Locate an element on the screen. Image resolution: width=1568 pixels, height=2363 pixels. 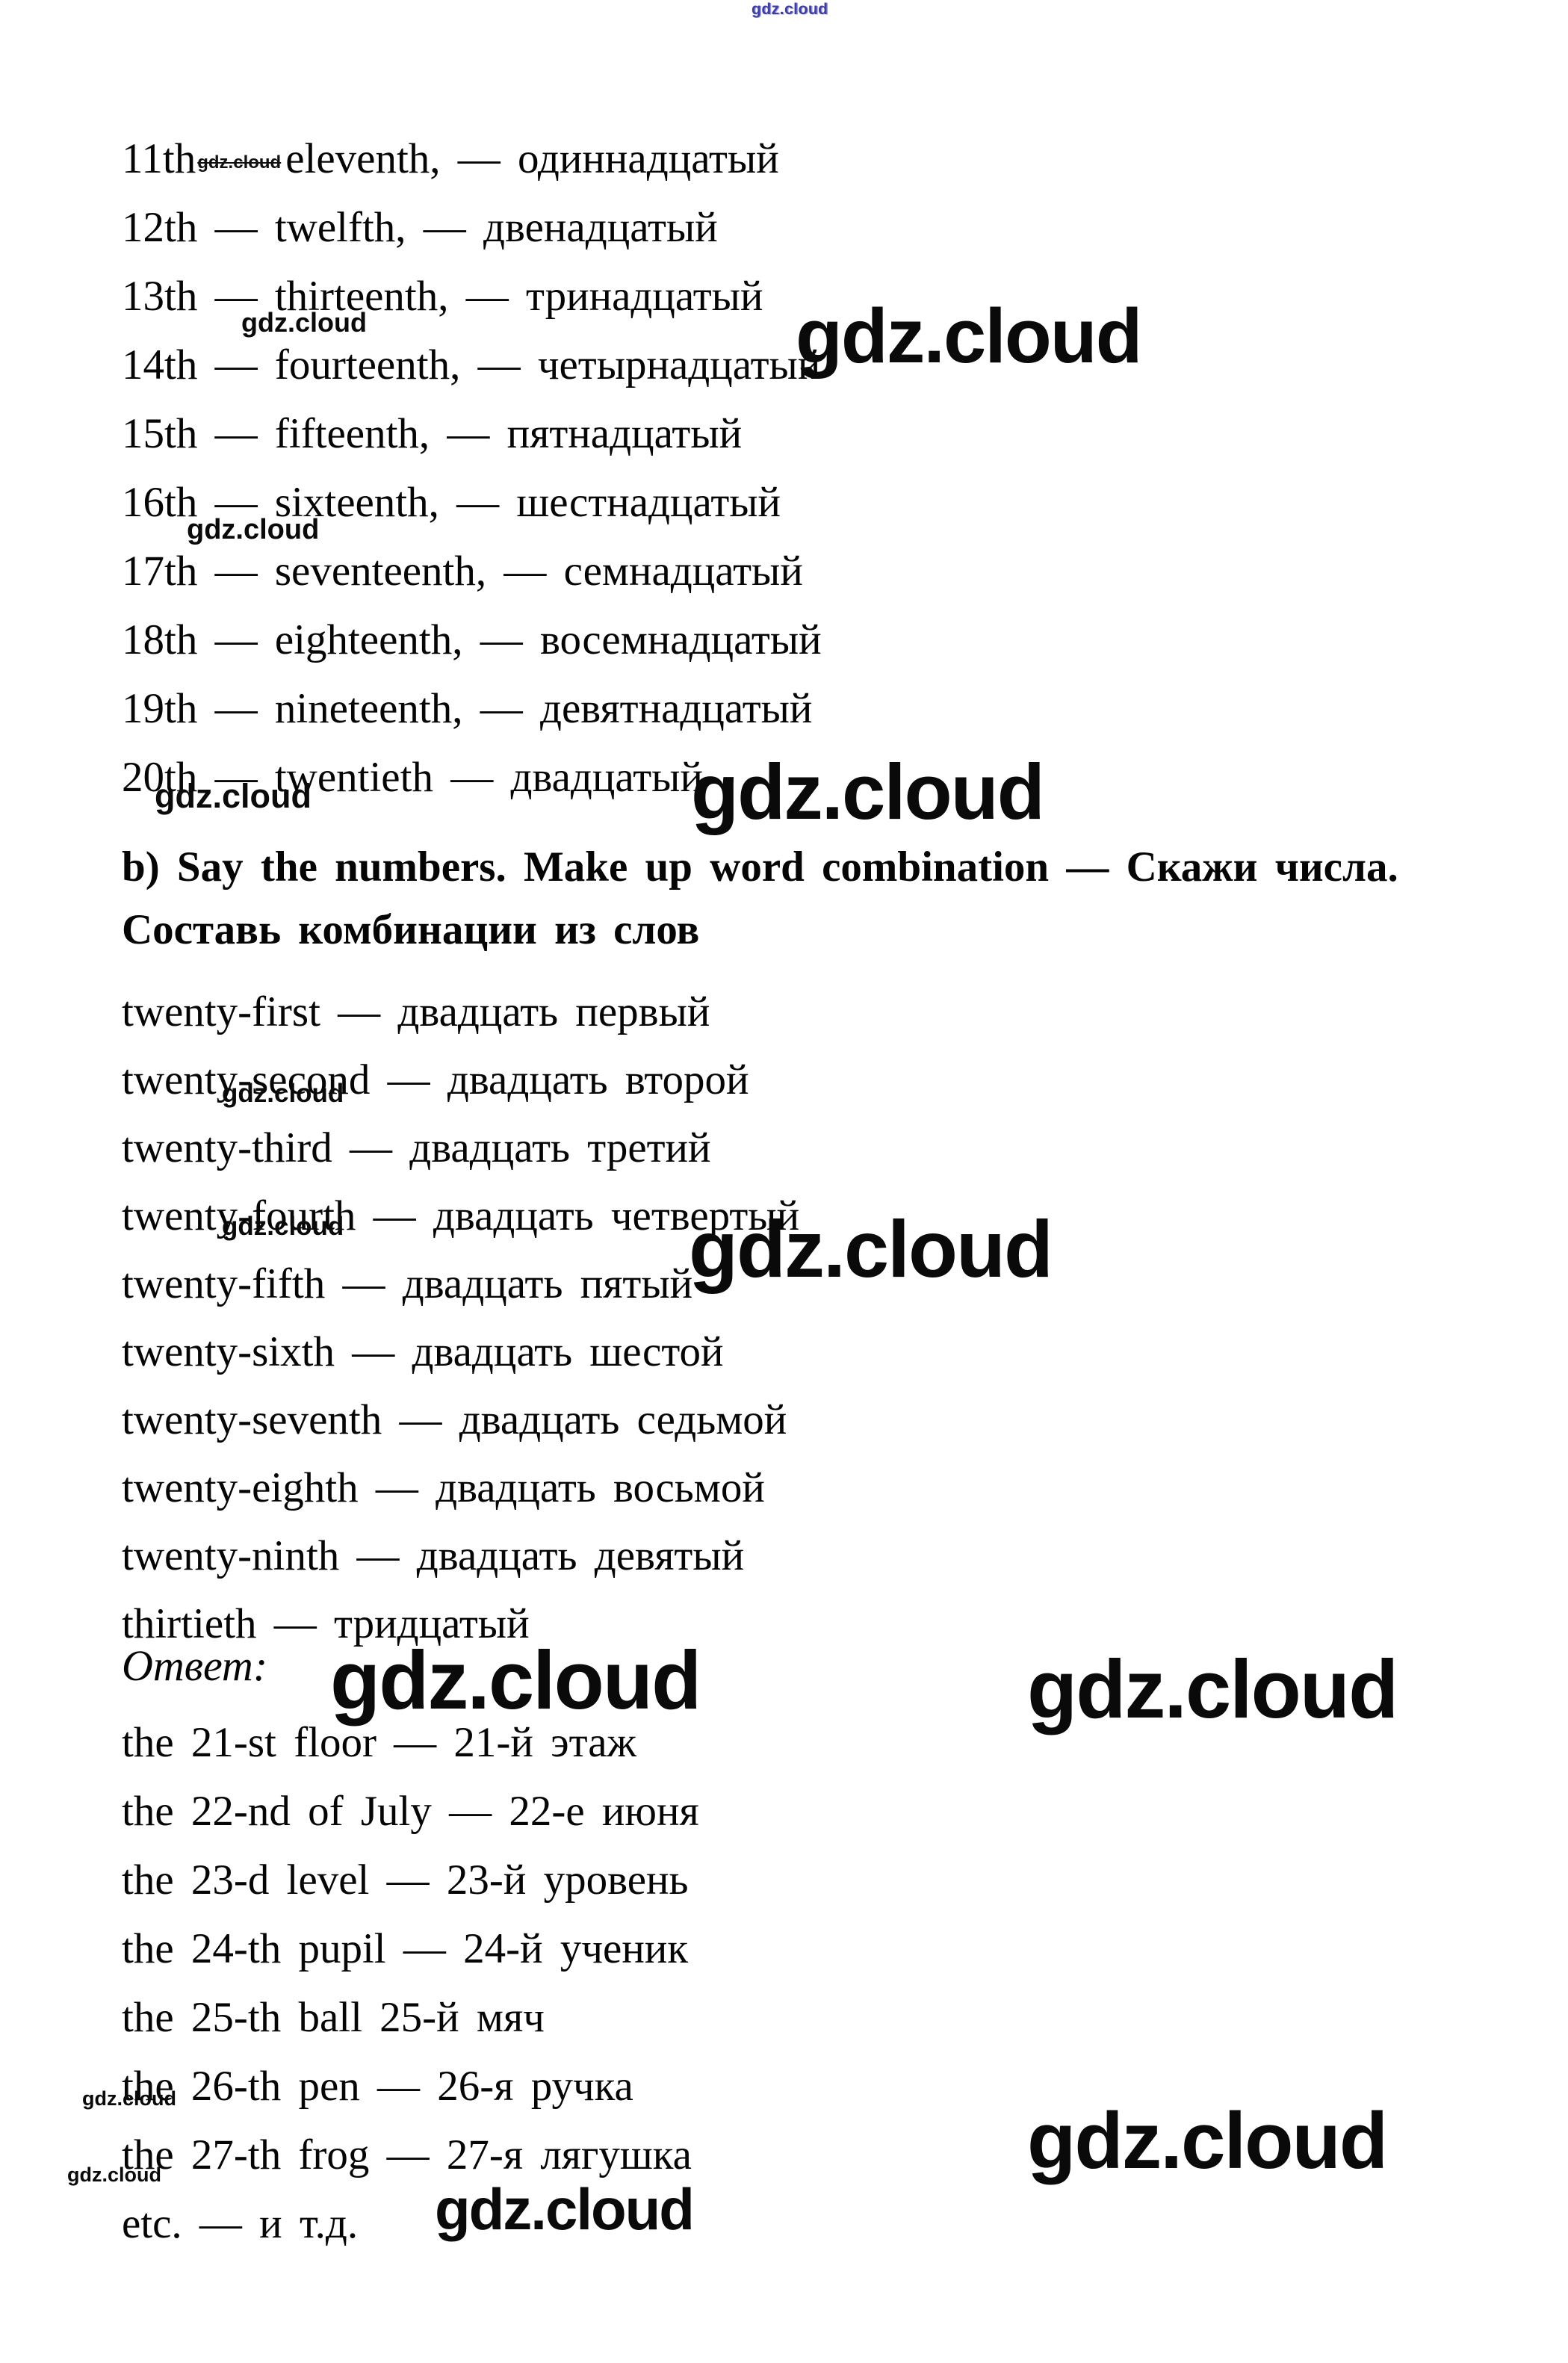
answer-line-etc: etc. — и т.д. is located at coordinates (241, 2223).